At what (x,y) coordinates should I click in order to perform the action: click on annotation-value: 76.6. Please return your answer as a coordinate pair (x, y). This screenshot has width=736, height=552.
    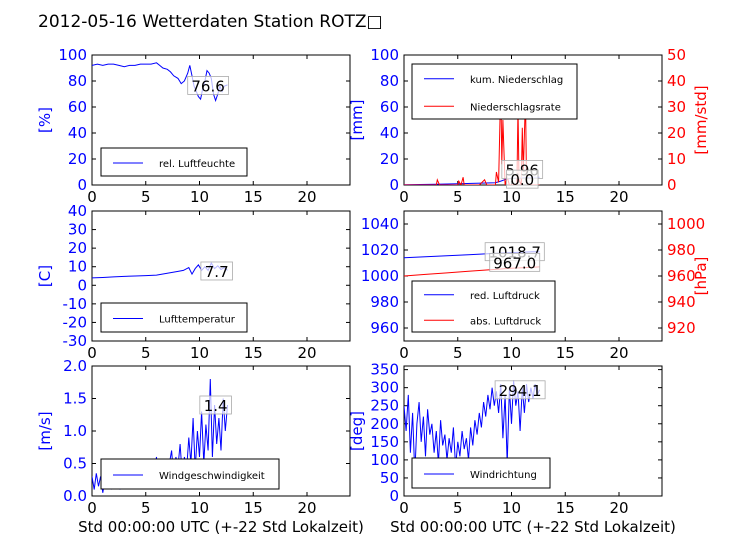
    Looking at the image, I should click on (207, 86).